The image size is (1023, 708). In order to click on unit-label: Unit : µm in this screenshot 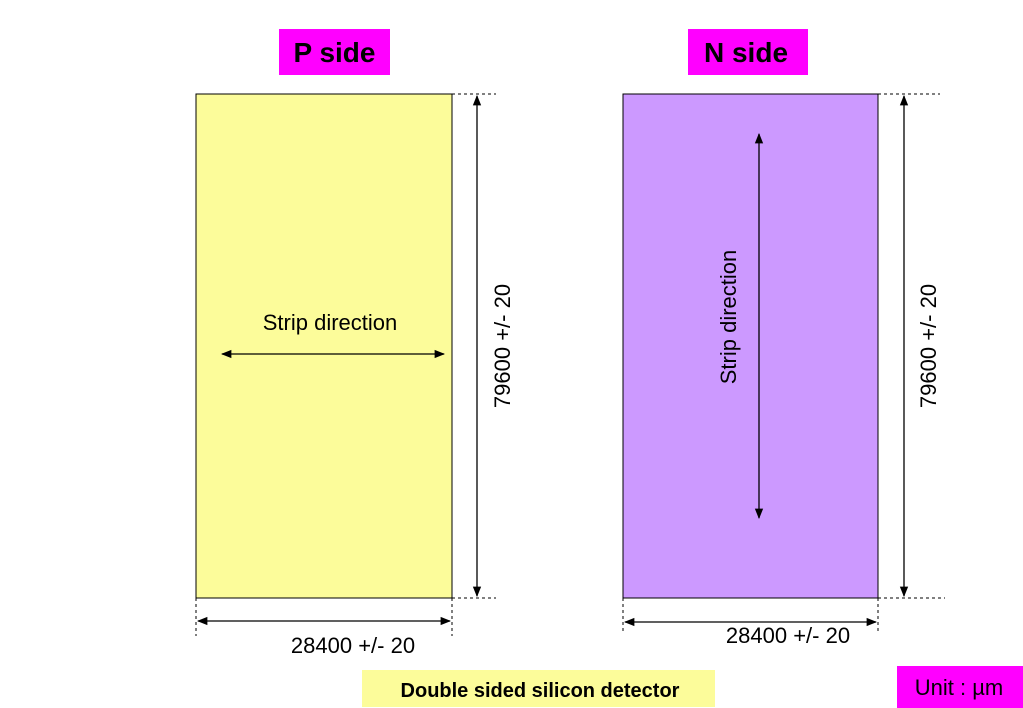, I will do `click(959, 687)`.